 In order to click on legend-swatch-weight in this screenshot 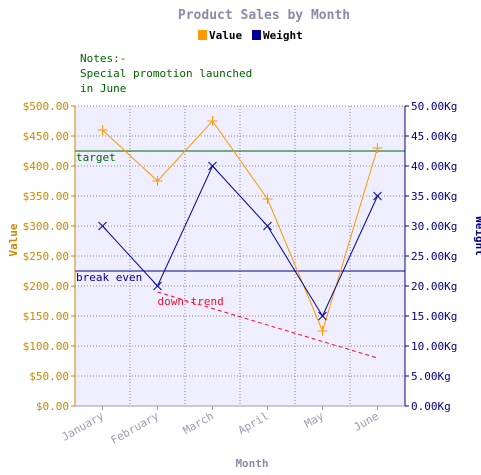, I will do `click(256, 35)`.